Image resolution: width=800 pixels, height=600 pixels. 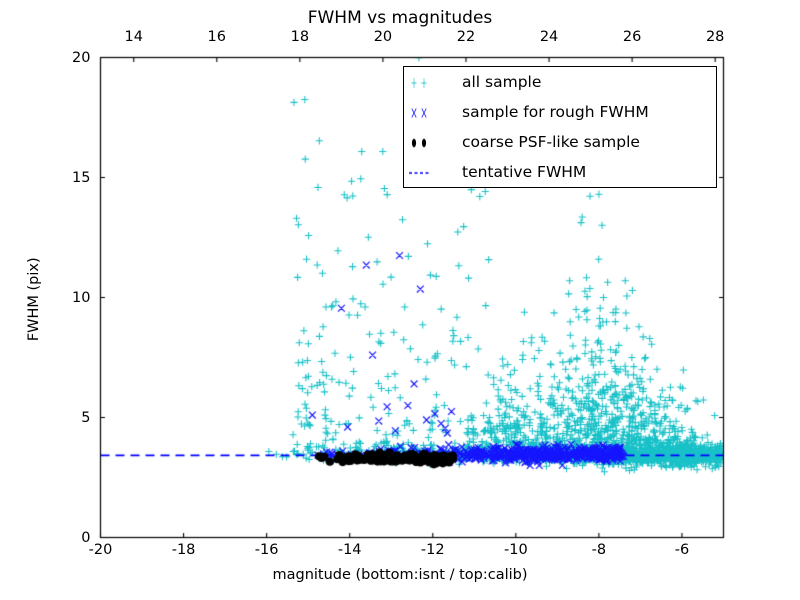 What do you see at coordinates (524, 172) in the screenshot?
I see `legend-item-label: tentative FWHM` at bounding box center [524, 172].